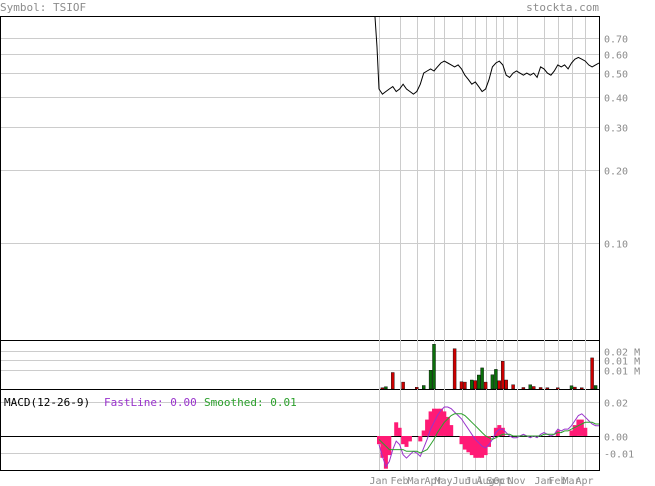 The width and height of the screenshot is (655, 486). What do you see at coordinates (616, 172) in the screenshot?
I see `price-tick-label: 0.20` at bounding box center [616, 172].